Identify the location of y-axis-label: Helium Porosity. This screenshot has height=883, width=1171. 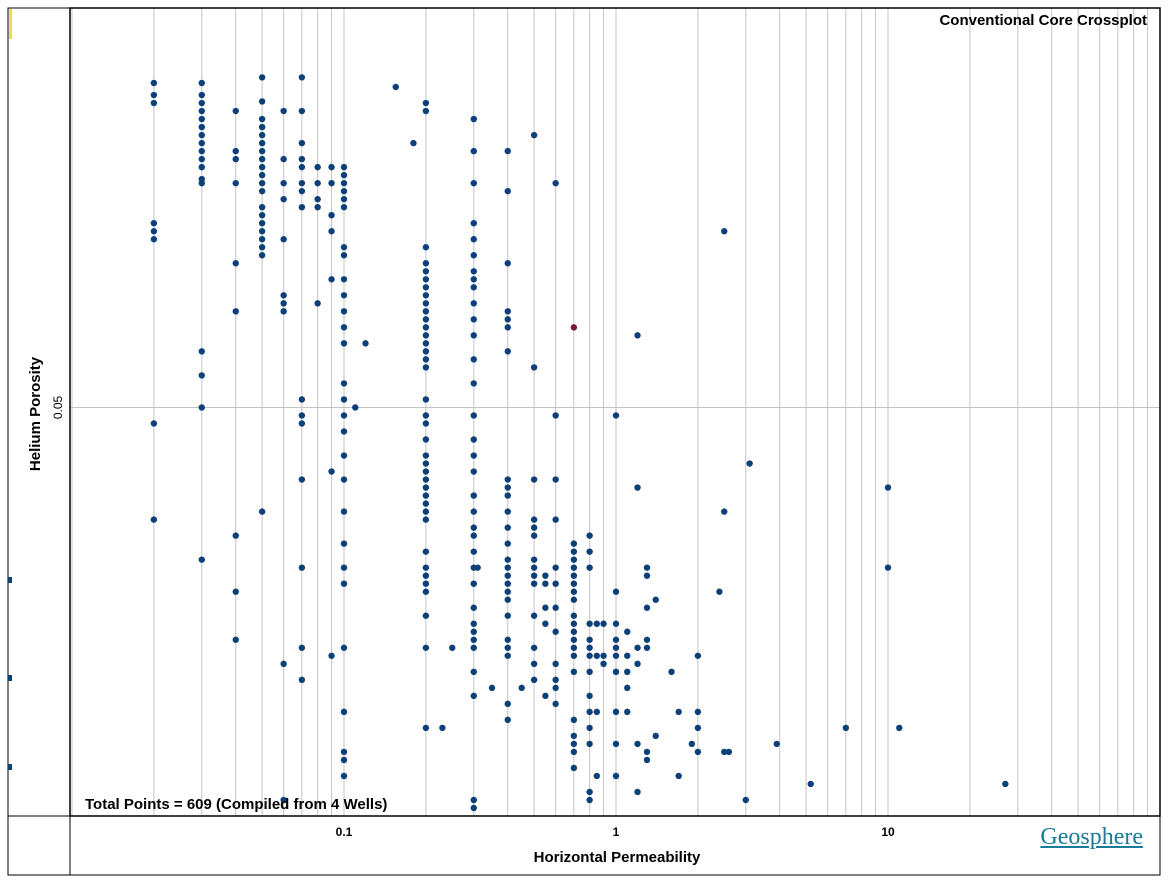
(35, 413).